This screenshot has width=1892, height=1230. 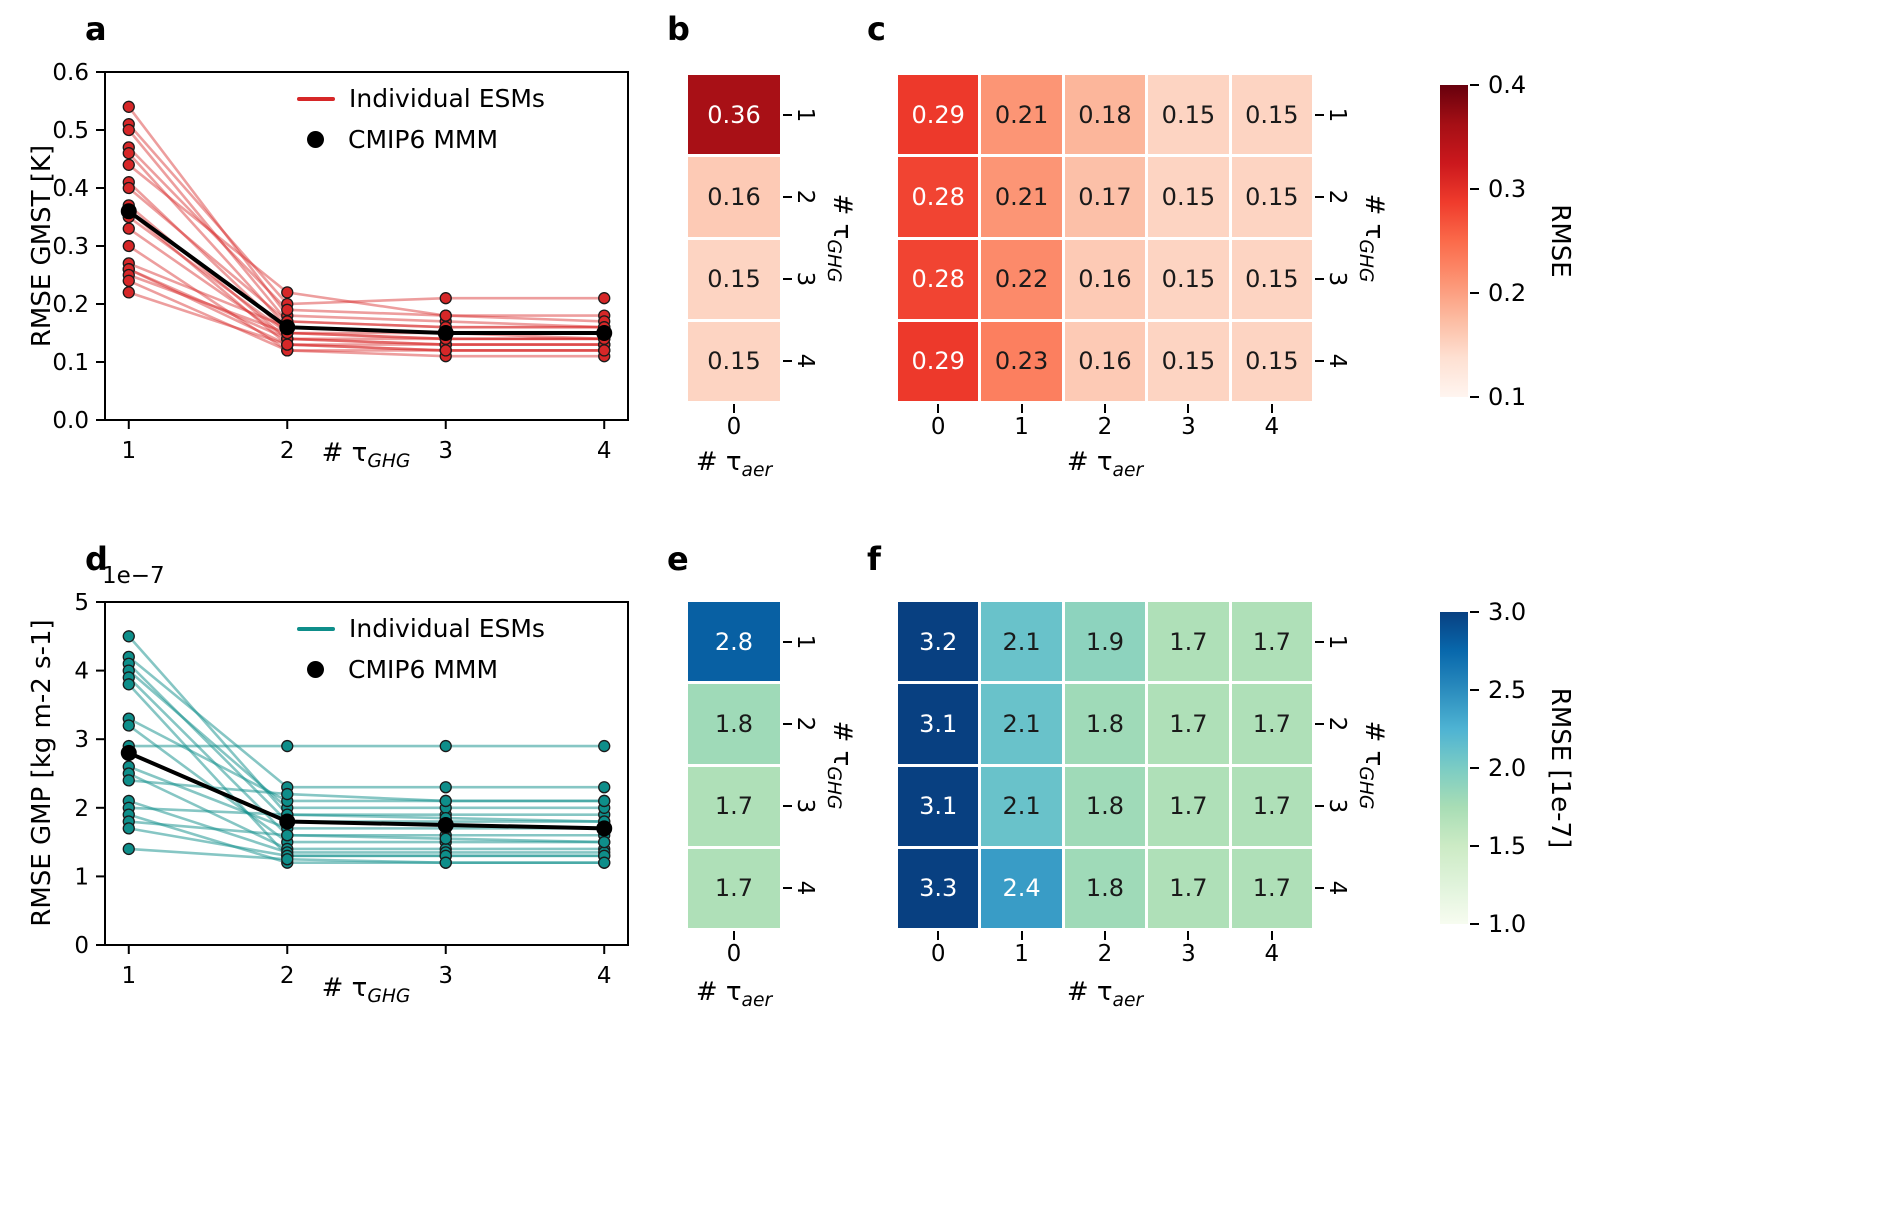 I want to click on colorbar-f-label: RMSE [1e-7], so click(x=1560, y=768).